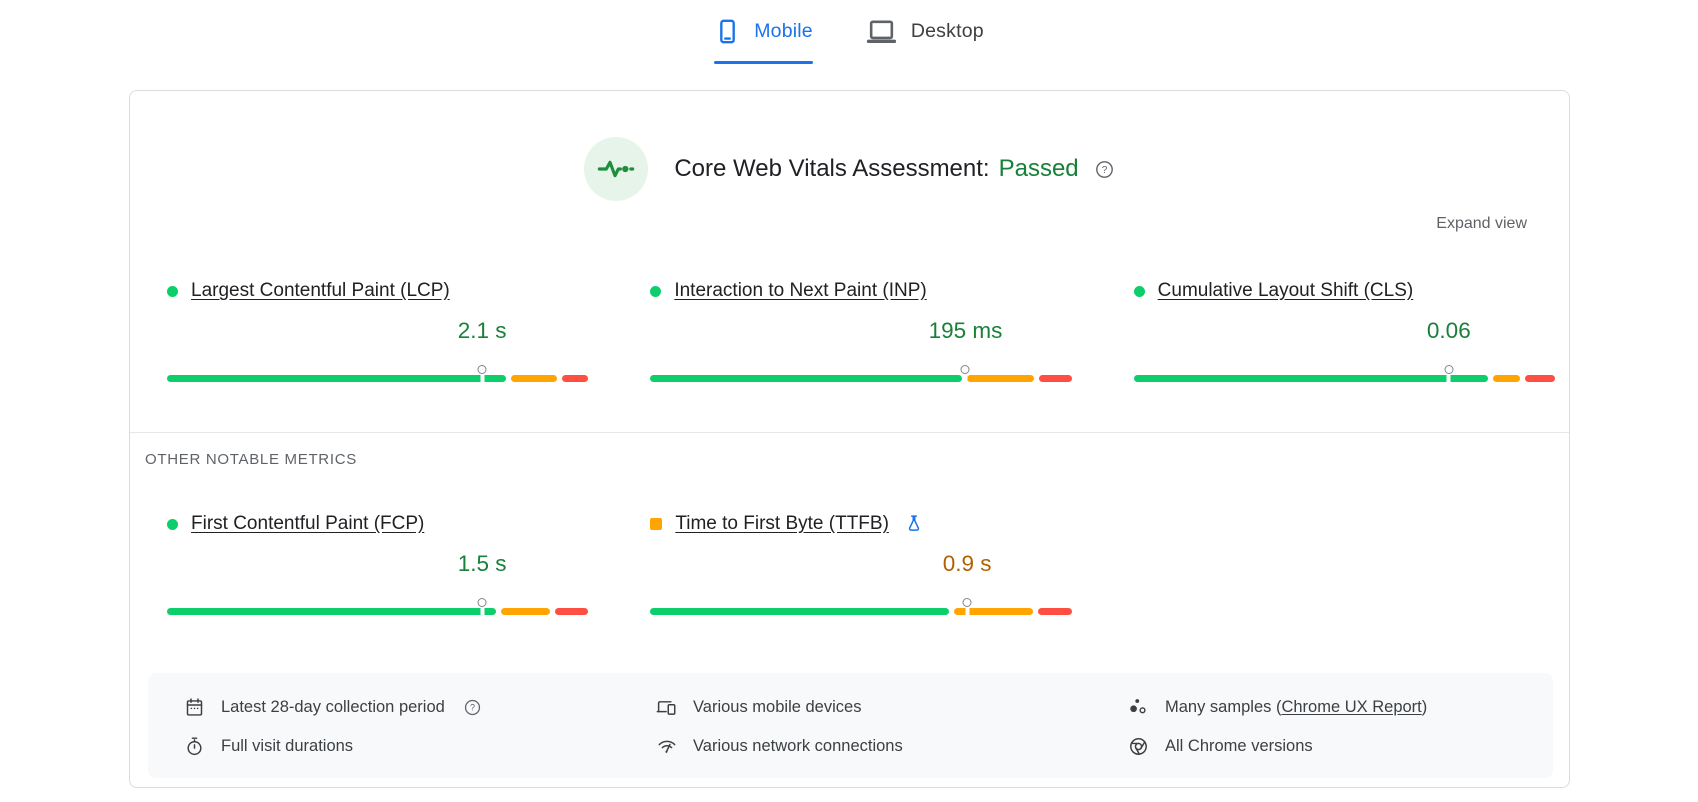  What do you see at coordinates (881, 31) in the screenshot?
I see `laptop-icon` at bounding box center [881, 31].